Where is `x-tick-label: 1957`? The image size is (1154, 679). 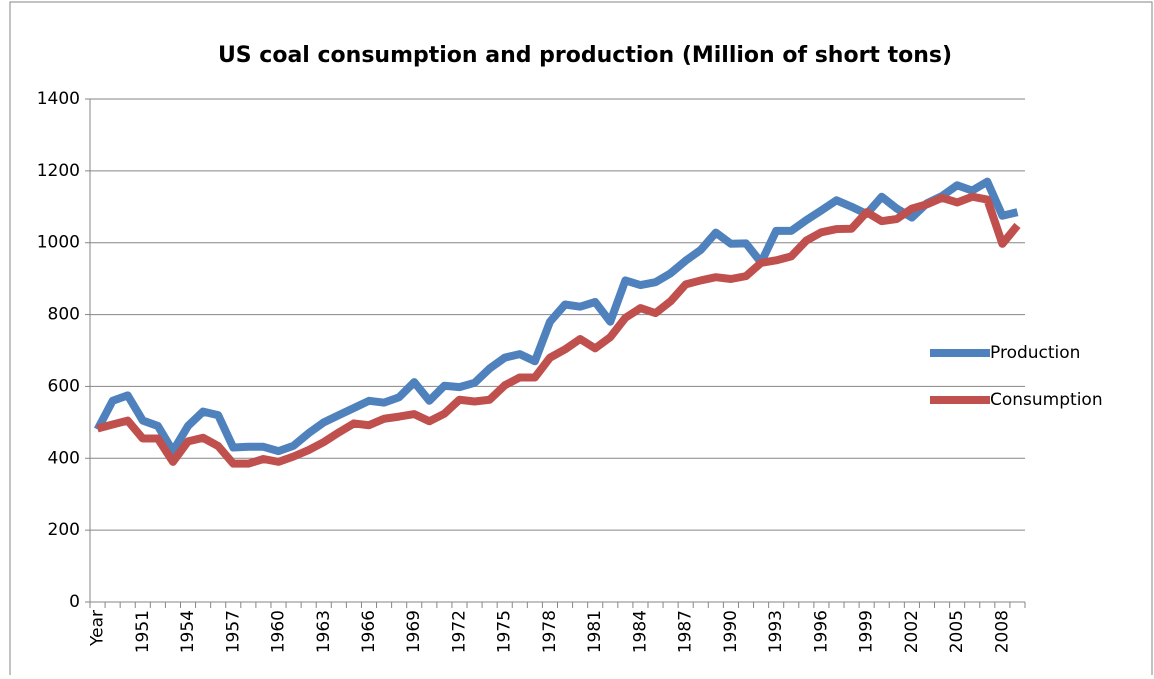
x-tick-label: 1957 is located at coordinates (233, 631).